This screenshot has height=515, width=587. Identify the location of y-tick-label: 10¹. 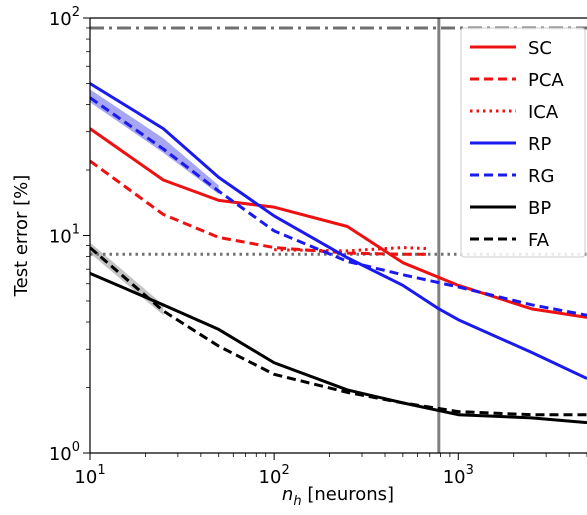
(64, 235).